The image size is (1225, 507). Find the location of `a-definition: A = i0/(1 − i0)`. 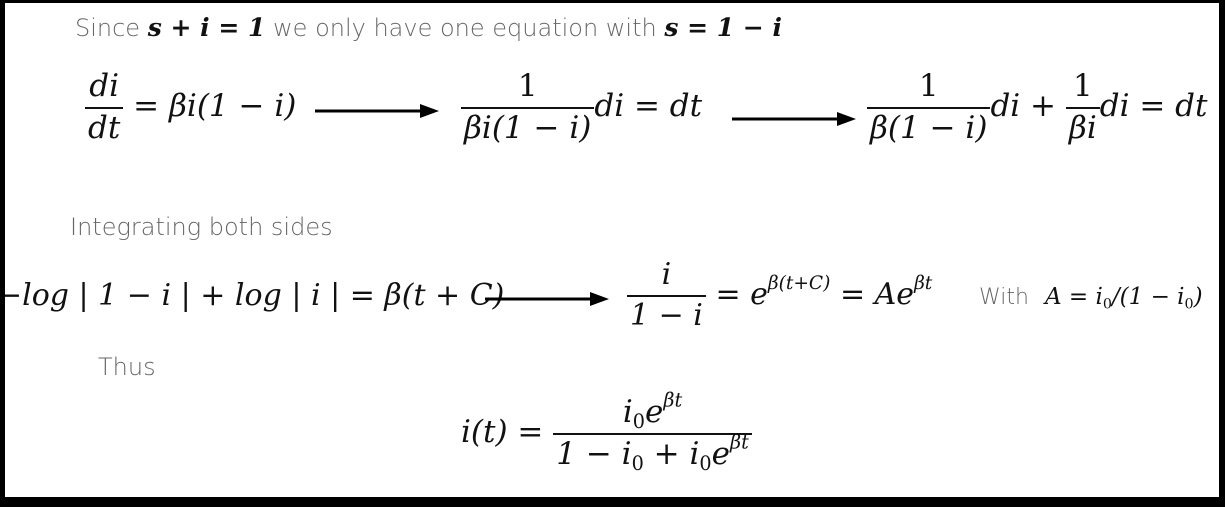

a-definition: A = i0/(1 − i0) is located at coordinates (1124, 298).